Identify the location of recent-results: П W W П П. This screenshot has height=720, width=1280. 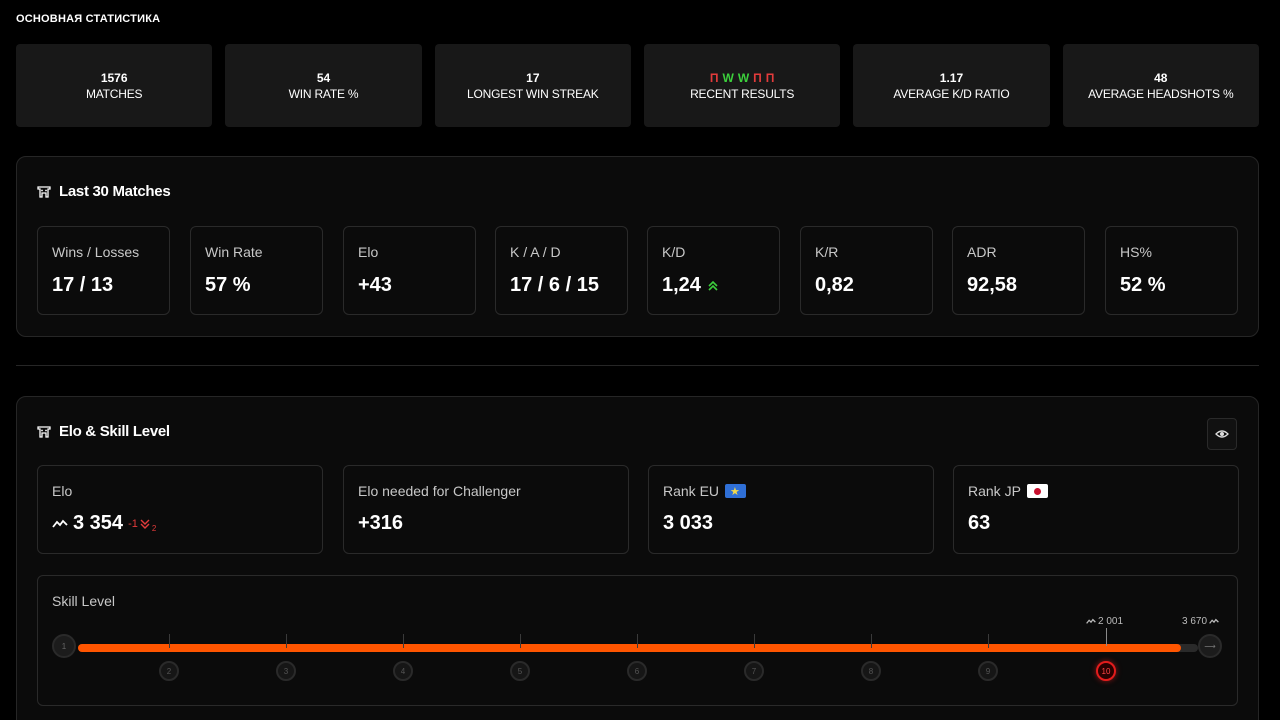
(742, 78).